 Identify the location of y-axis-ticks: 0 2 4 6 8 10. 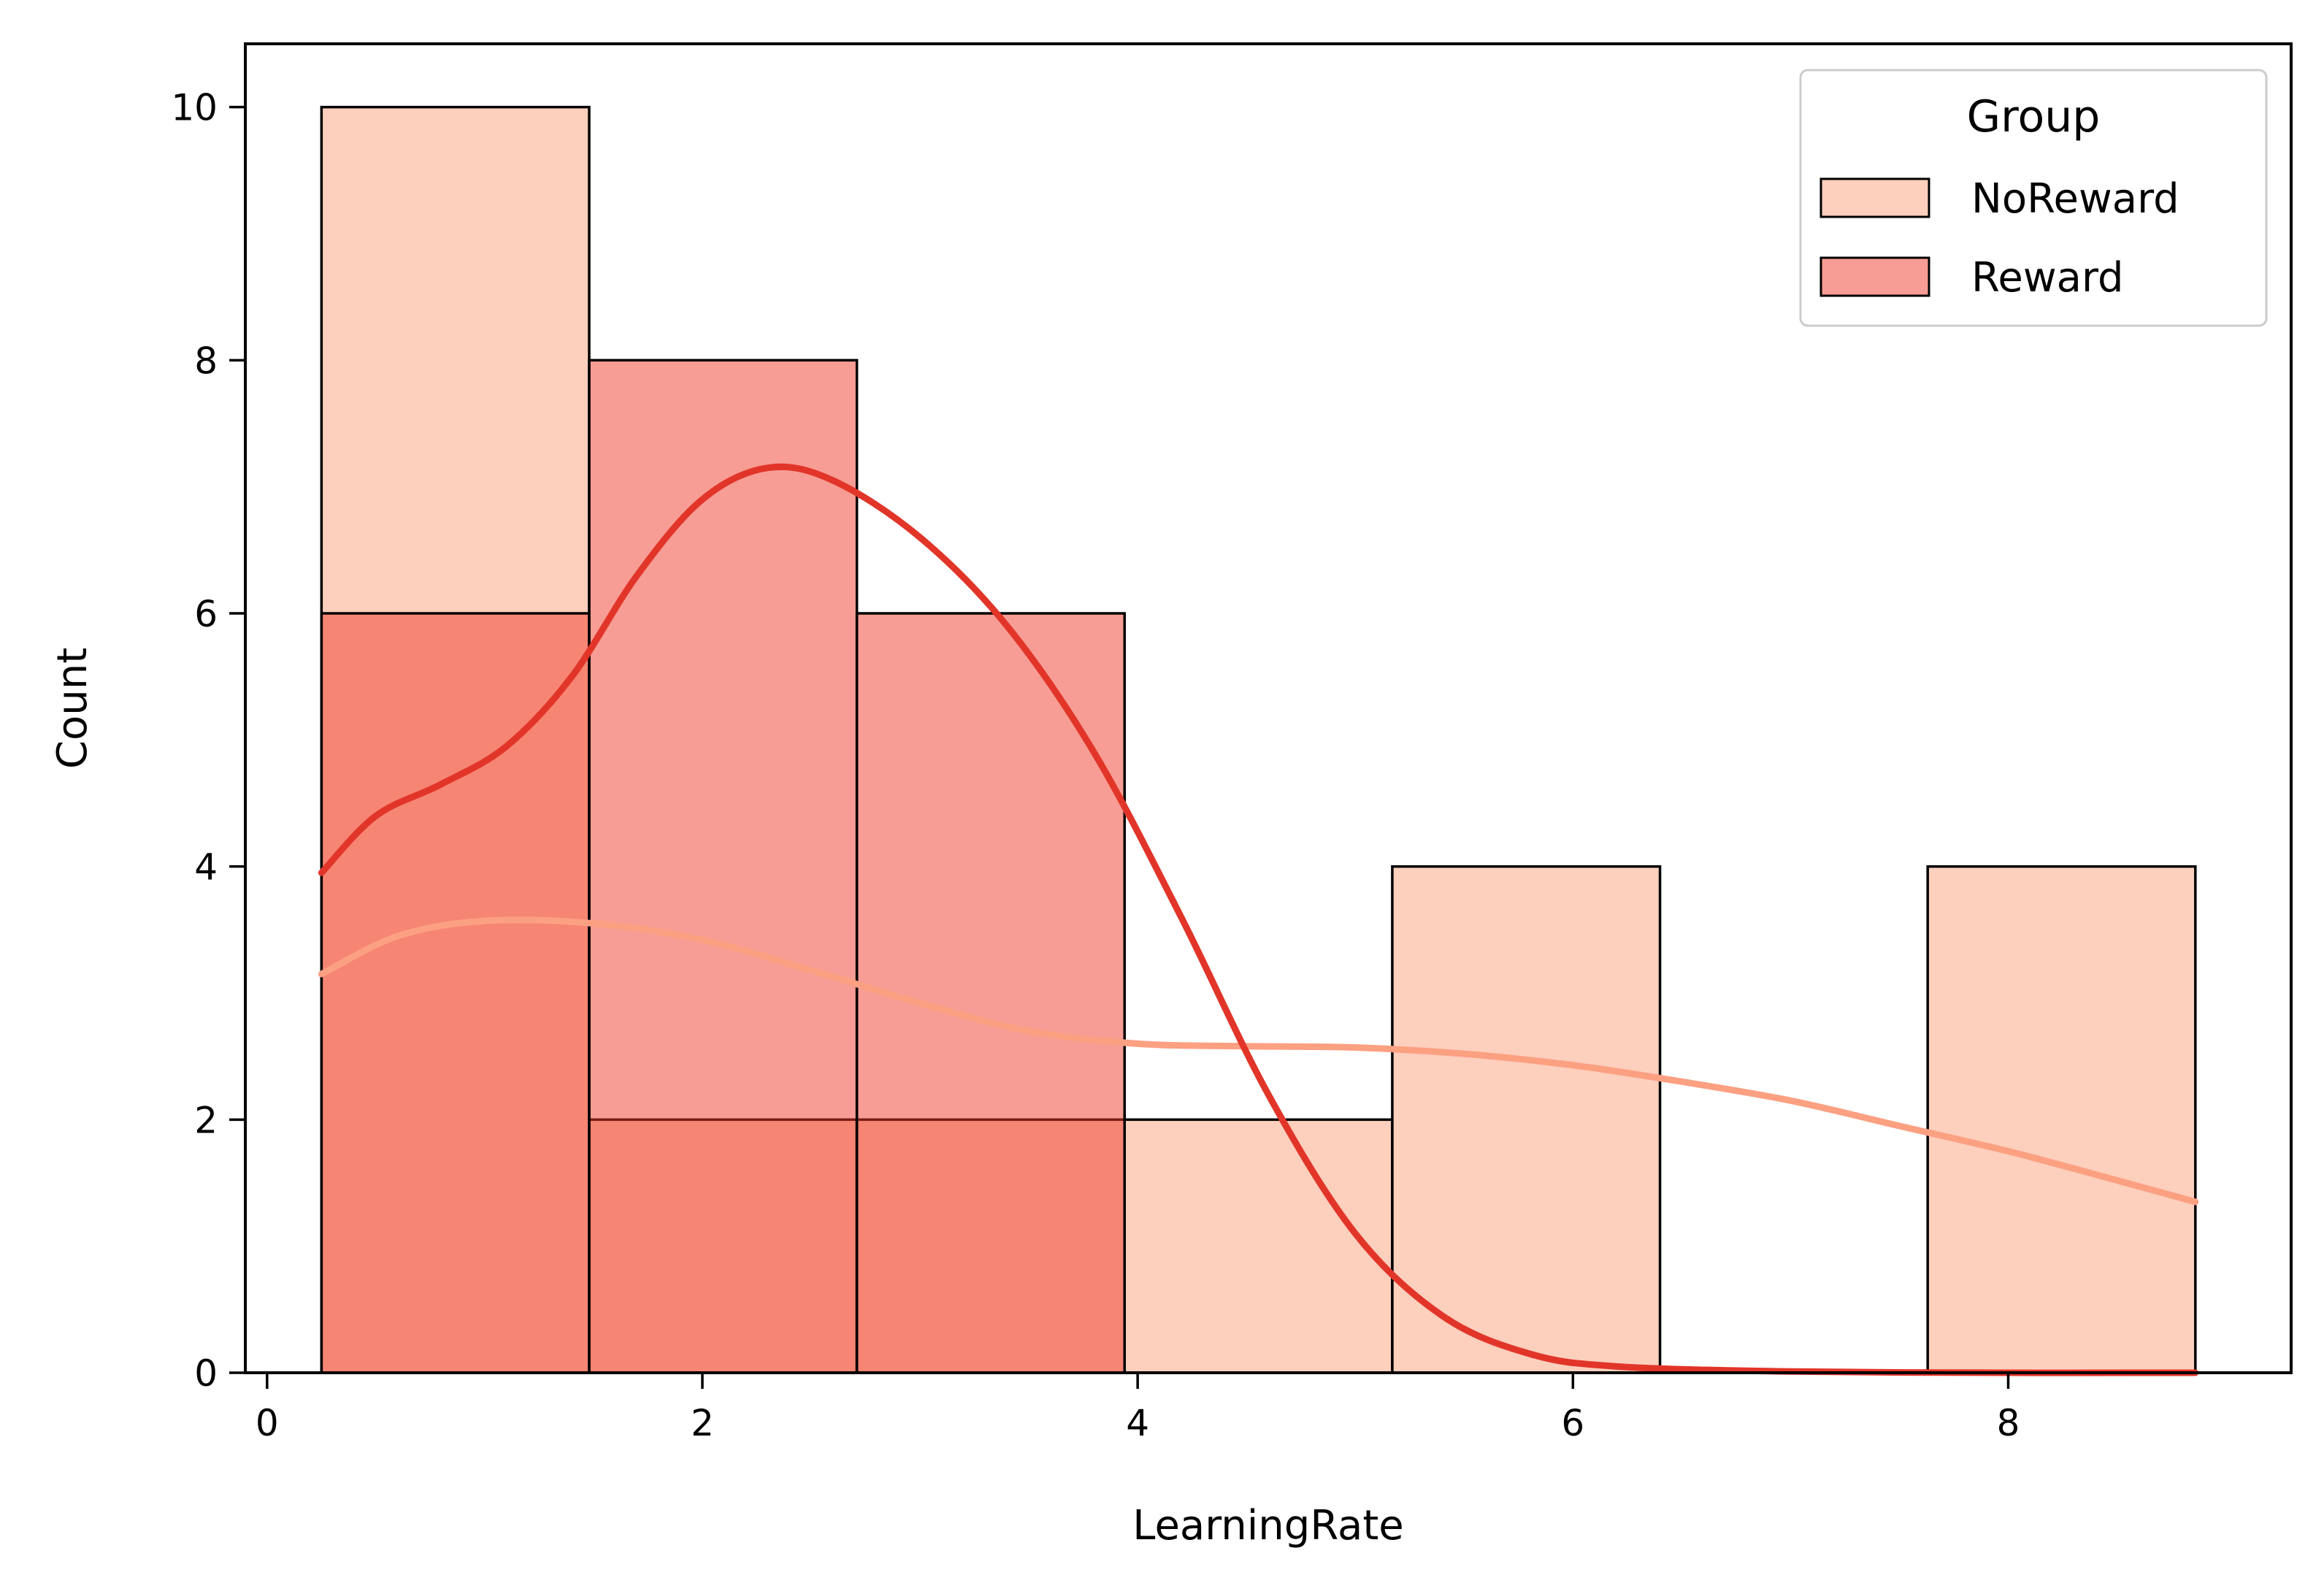
(208, 741).